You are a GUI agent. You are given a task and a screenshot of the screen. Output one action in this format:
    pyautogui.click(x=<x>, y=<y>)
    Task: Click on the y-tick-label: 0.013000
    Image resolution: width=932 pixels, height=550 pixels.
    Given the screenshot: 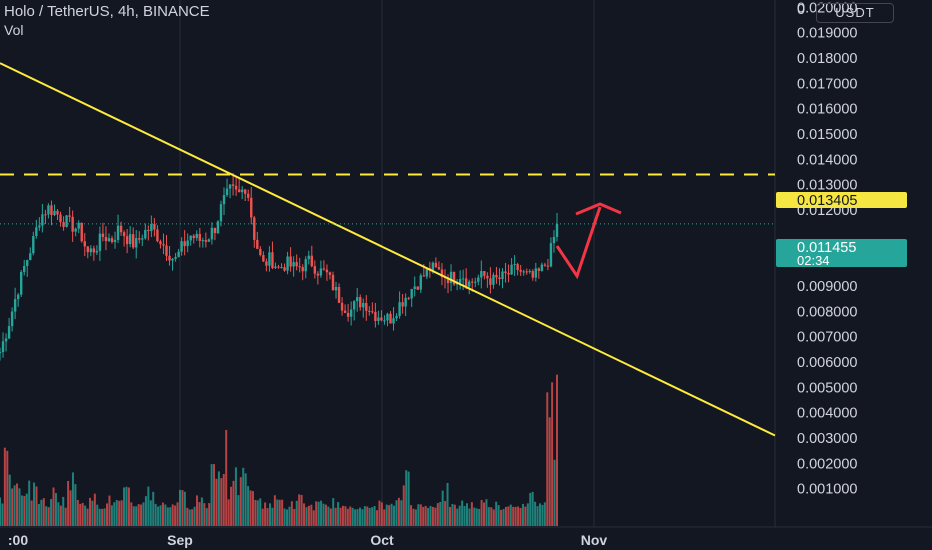 What is the action you would take?
    pyautogui.click(x=827, y=186)
    